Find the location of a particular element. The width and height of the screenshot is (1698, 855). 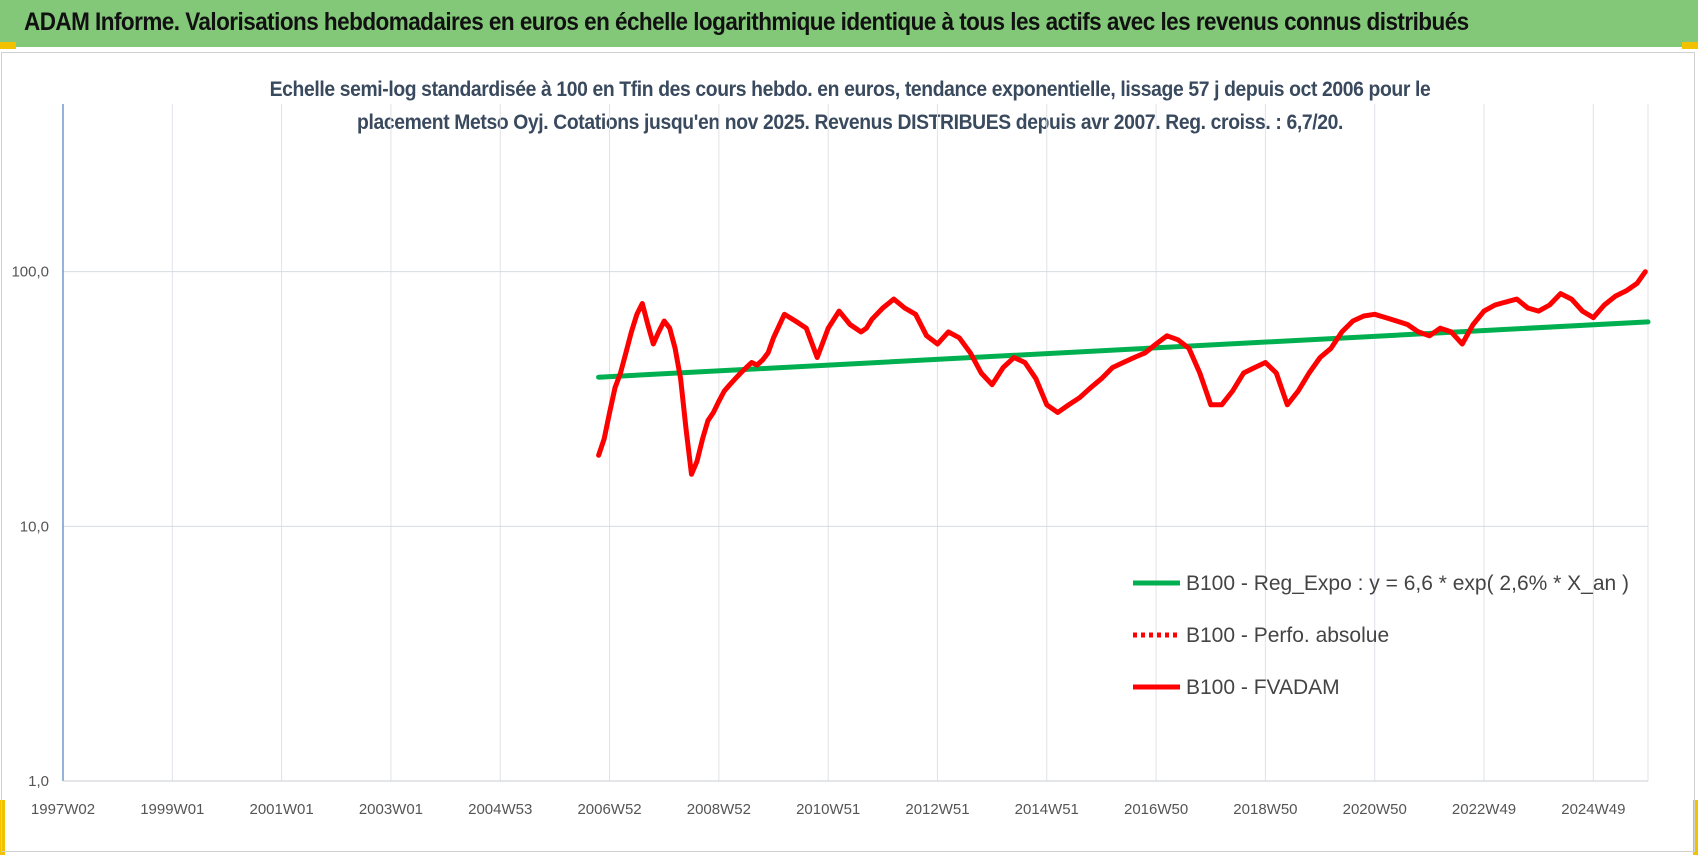

x-tick-label: 2022W49 is located at coordinates (1484, 809).